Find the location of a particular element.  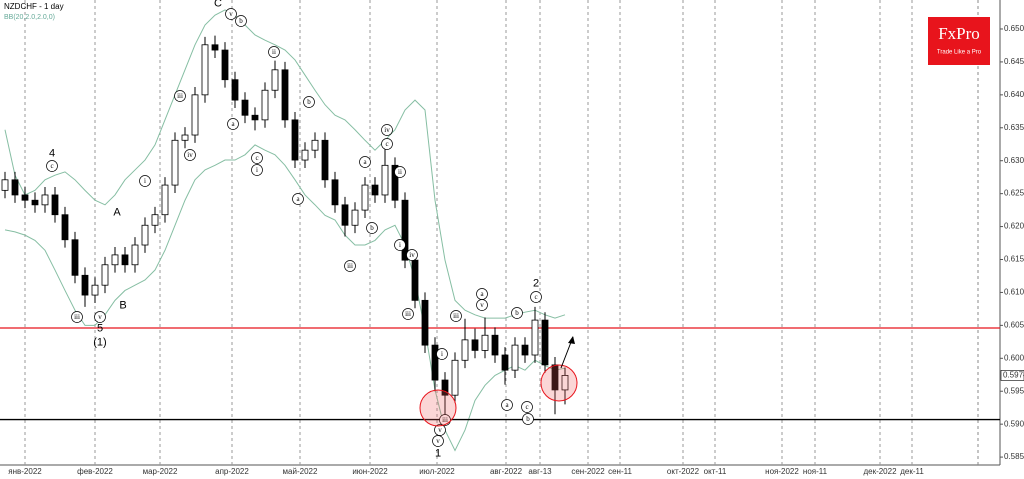

x-tick-label: сен-11 is located at coordinates (620, 471).